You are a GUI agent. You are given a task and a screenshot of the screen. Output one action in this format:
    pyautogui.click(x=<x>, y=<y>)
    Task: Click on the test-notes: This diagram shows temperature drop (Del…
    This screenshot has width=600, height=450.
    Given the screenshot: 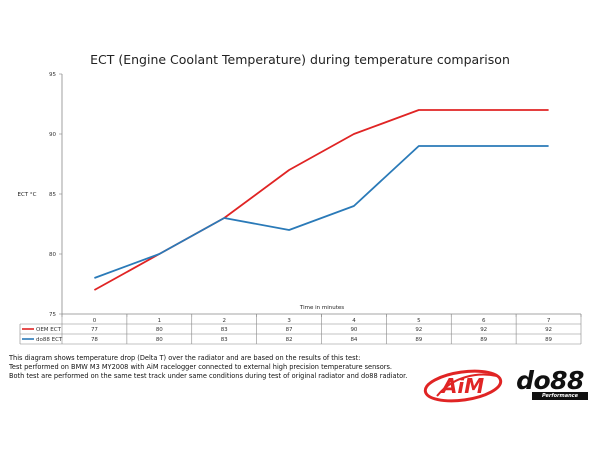 What is the action you would take?
    pyautogui.click(x=219, y=368)
    